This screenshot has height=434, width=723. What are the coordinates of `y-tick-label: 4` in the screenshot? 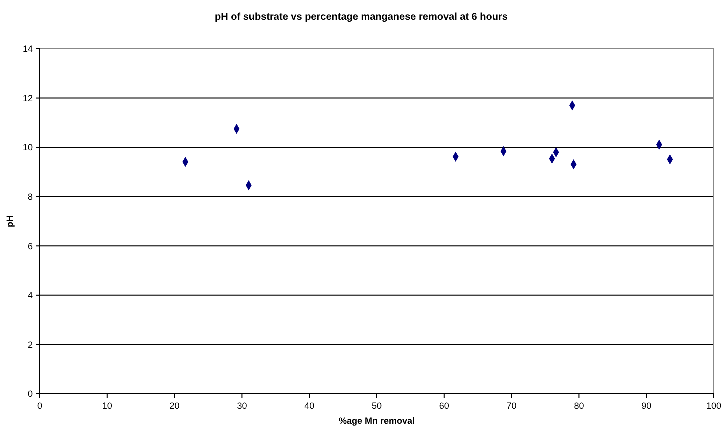 It's located at (30, 295).